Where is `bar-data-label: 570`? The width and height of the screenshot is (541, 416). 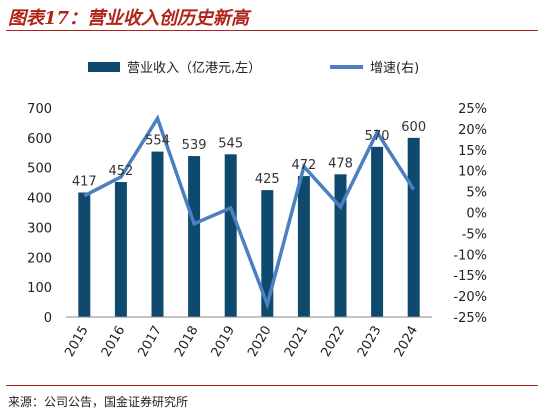
bar-data-label: 570 is located at coordinates (377, 136).